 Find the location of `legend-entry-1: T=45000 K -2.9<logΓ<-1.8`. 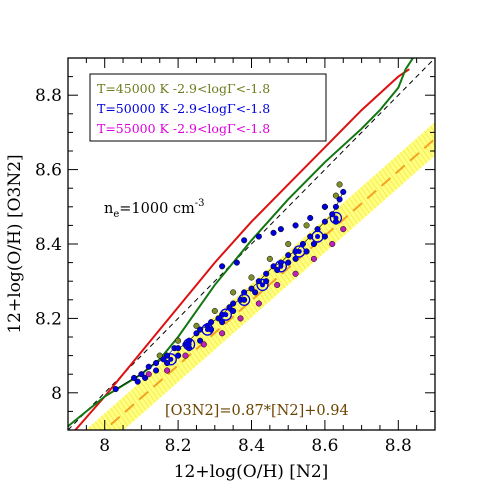

legend-entry-1: T=45000 K -2.9<logΓ<-1.8 is located at coordinates (183, 88).